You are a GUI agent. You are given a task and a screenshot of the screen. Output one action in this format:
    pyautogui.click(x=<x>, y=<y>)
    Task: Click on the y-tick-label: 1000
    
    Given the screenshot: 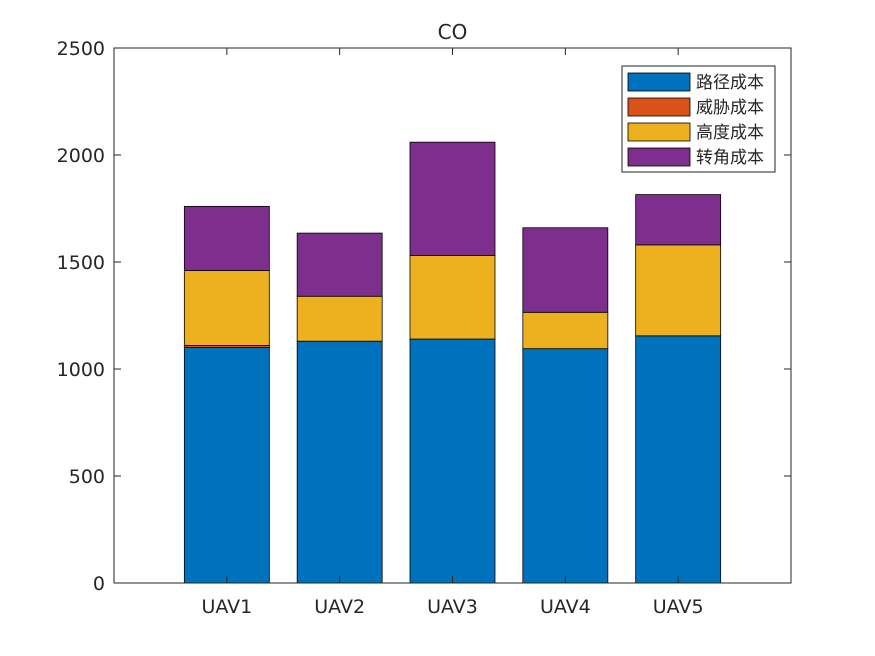 What is the action you would take?
    pyautogui.click(x=81, y=370)
    